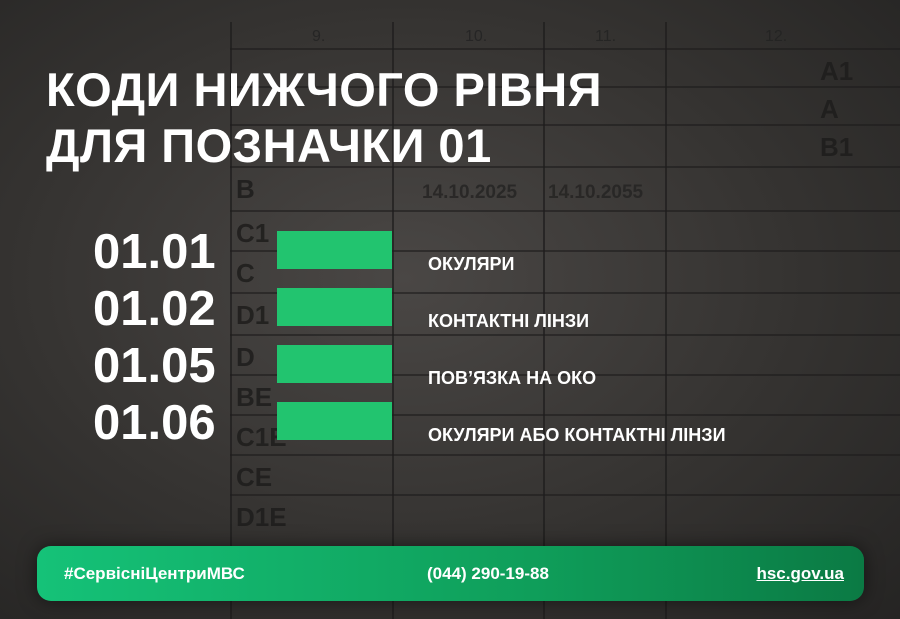  I want to click on row-label: D1E, so click(261, 517).